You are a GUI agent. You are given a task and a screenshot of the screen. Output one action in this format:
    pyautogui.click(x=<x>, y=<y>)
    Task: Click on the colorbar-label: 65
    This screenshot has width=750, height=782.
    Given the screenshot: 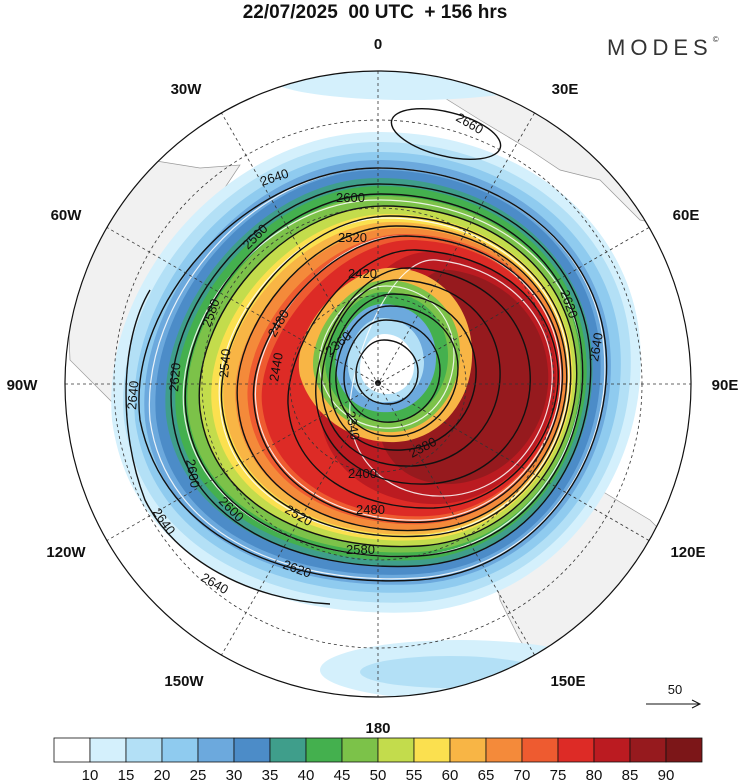 What is the action you would take?
    pyautogui.click(x=486, y=774)
    